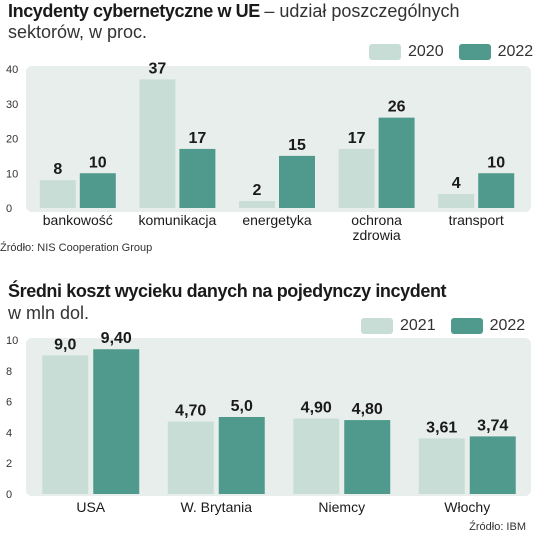 Image resolution: width=536 pixels, height=536 pixels. I want to click on data-label: 4,70, so click(190, 411).